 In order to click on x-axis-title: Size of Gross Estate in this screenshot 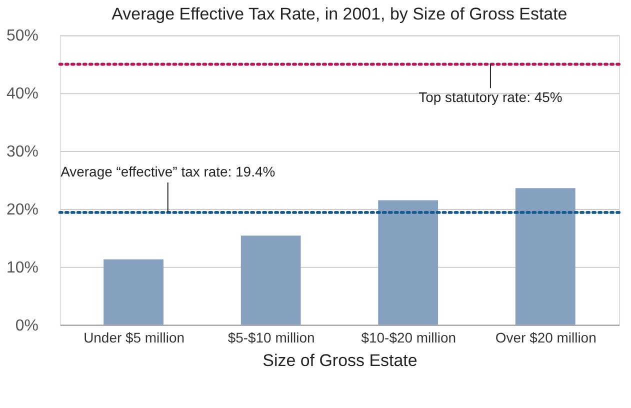, I will do `click(340, 360)`.